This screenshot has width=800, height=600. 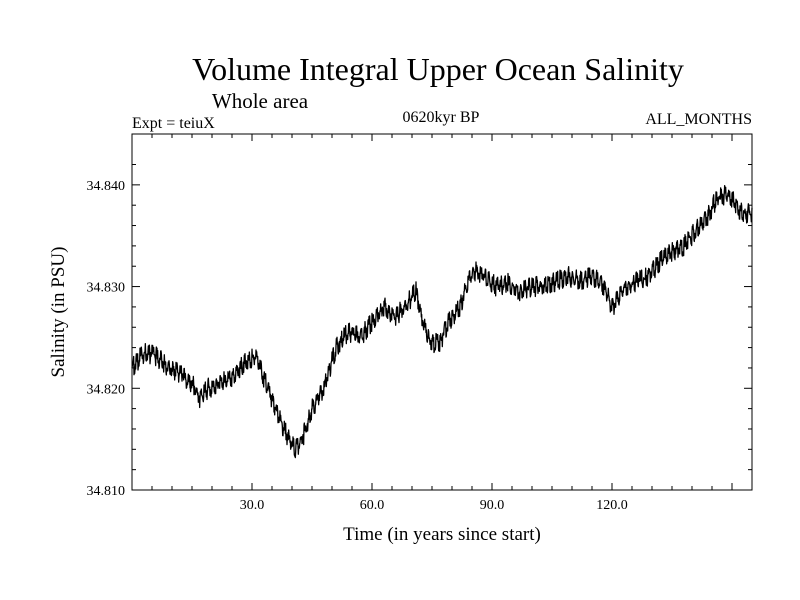 What do you see at coordinates (106, 288) in the screenshot?
I see `y-tick-label: 34.830` at bounding box center [106, 288].